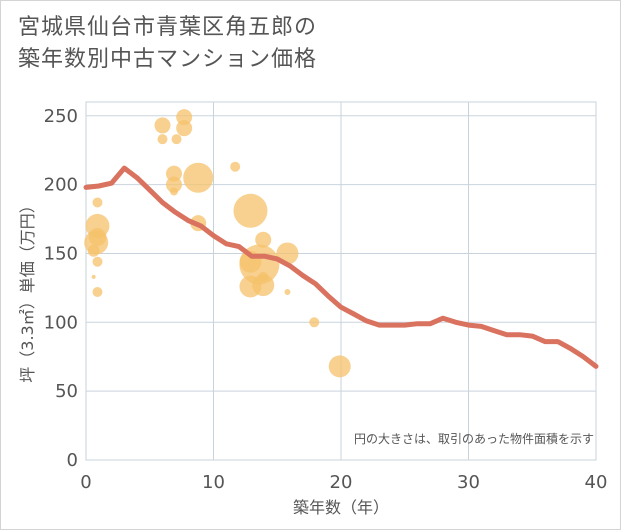 This screenshot has width=621, height=530. I want to click on y-tick-label: 250, so click(61, 116).